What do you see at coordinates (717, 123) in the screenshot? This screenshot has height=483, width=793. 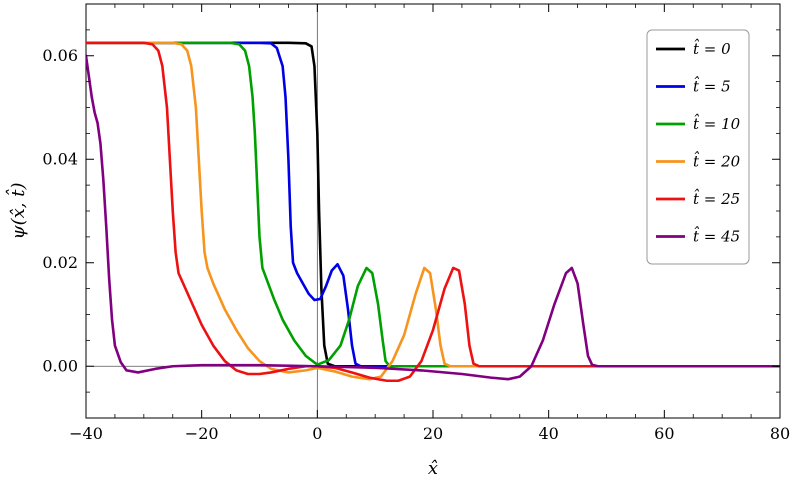 I see `legend-label-2: t̂ = 10` at bounding box center [717, 123].